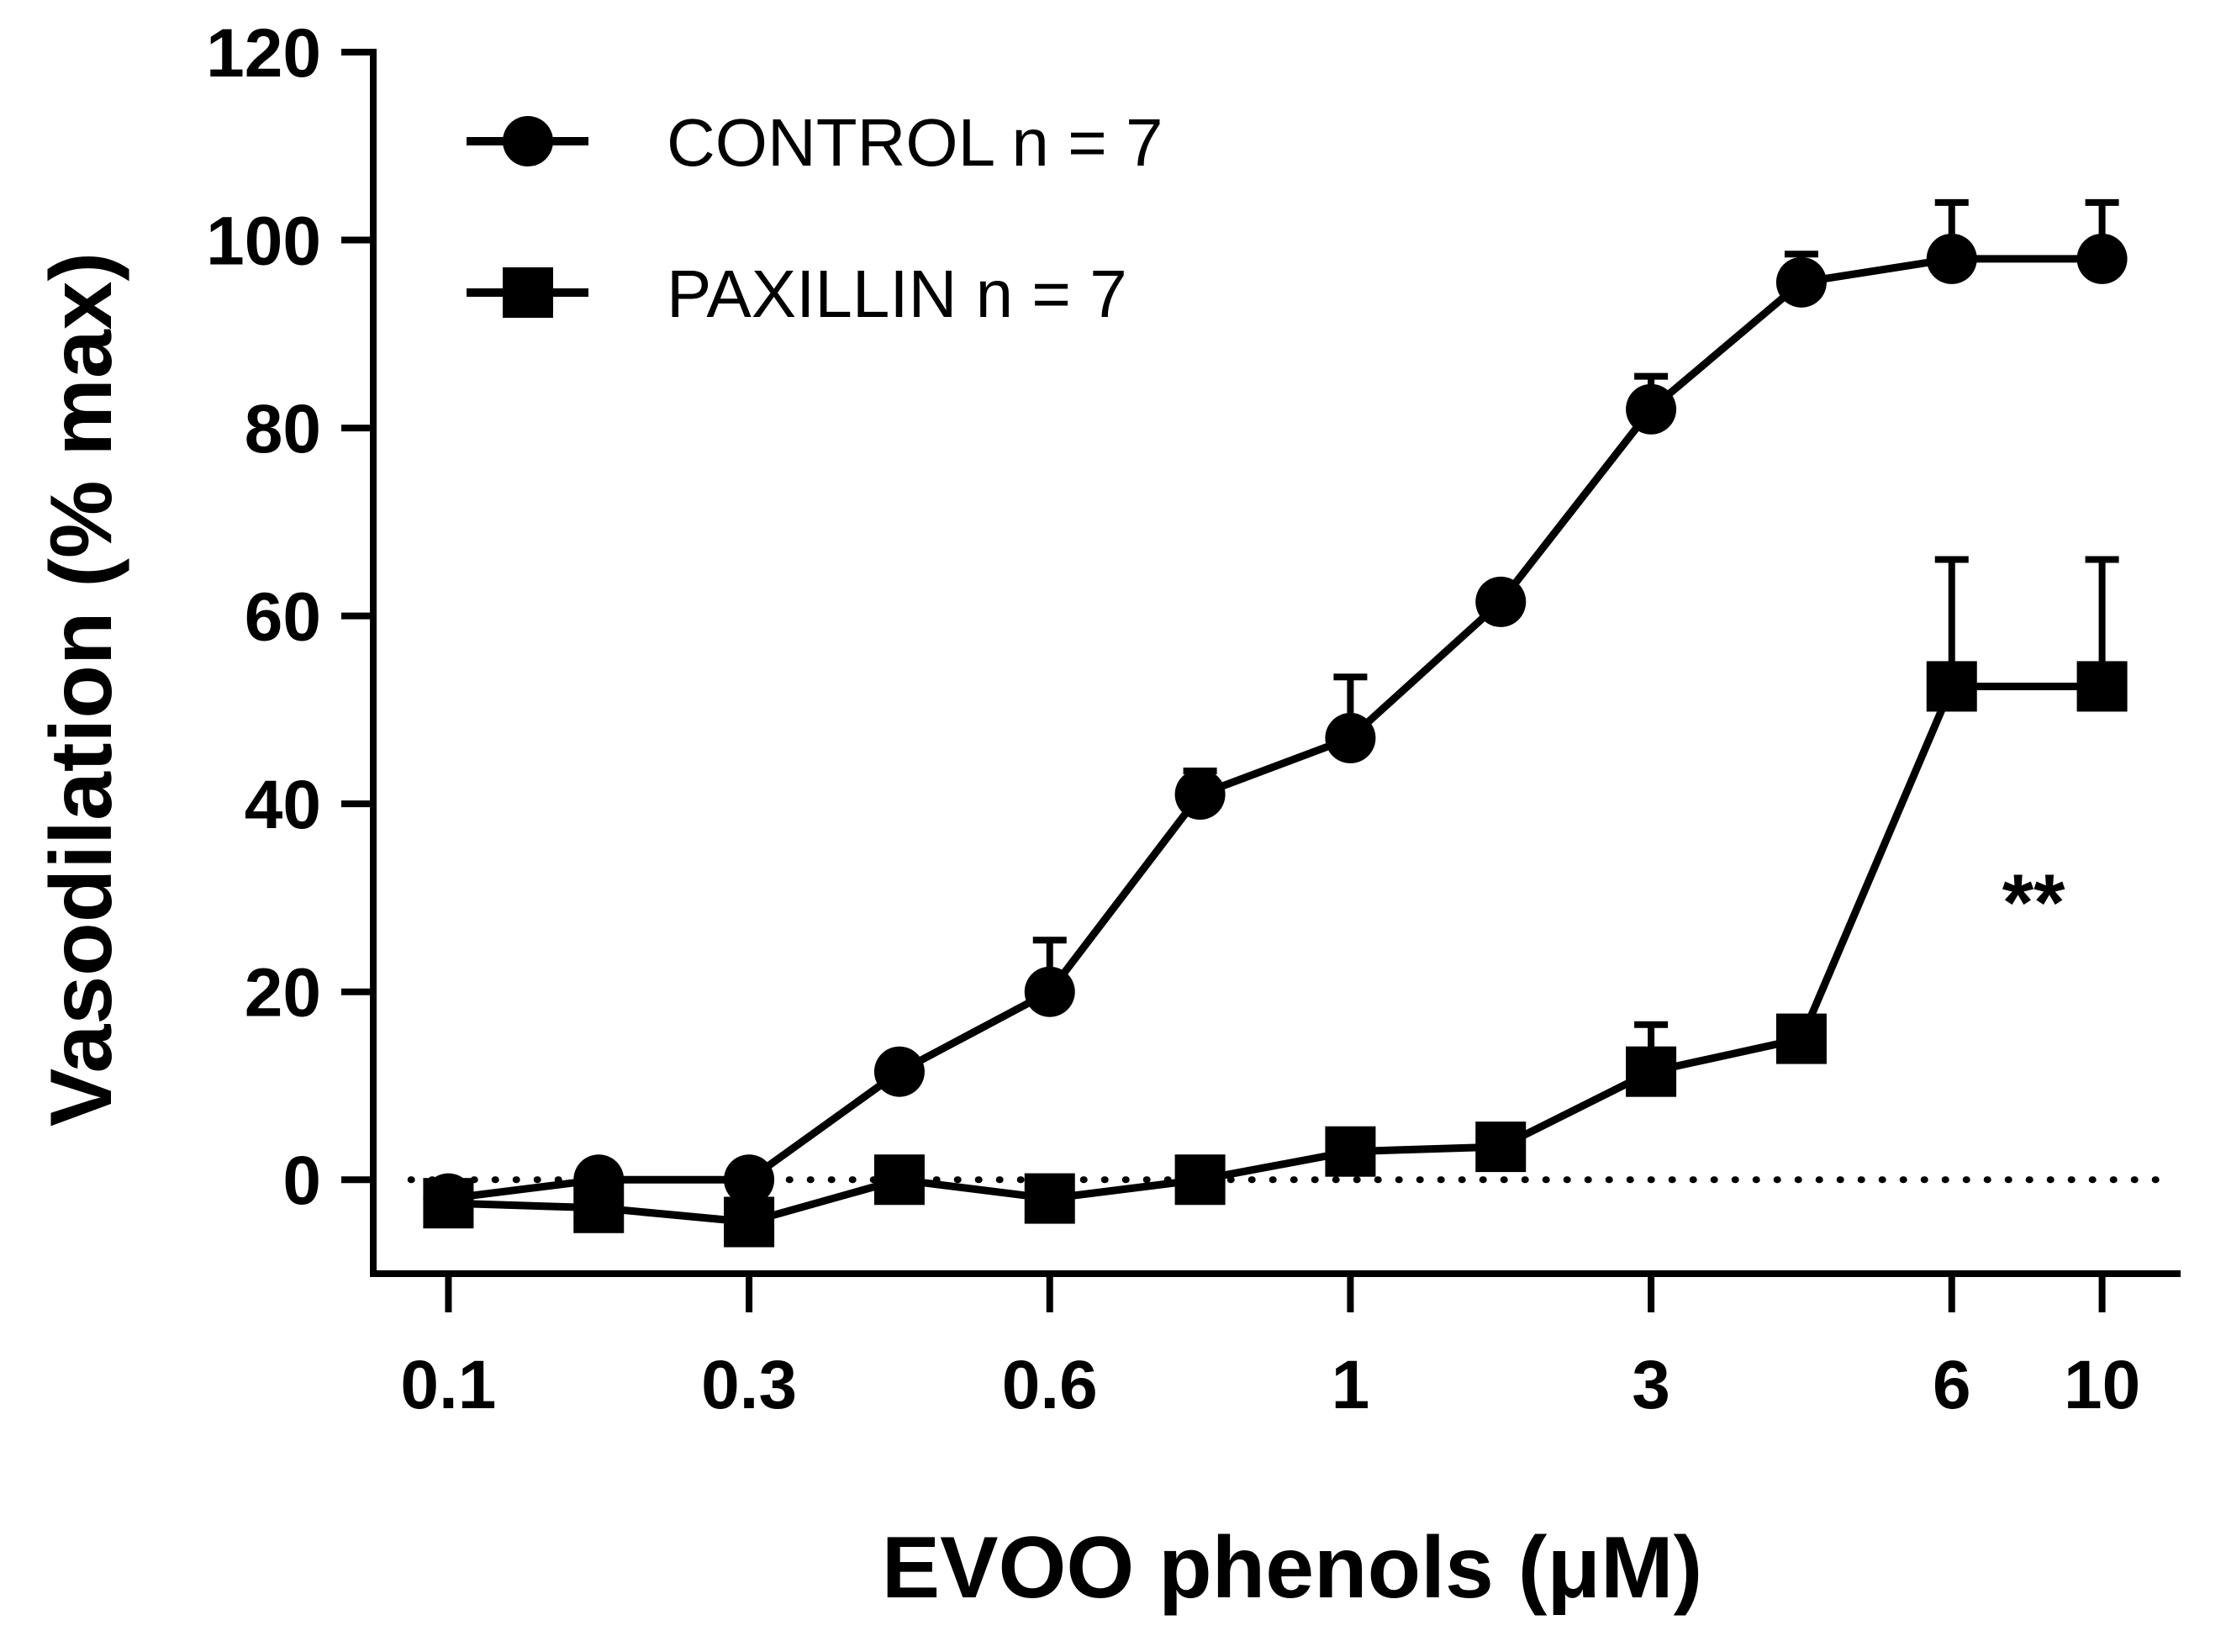 This screenshot has height=1652, width=2226. Describe the element at coordinates (1050, 1385) in the screenshot. I see `x-tick-label: 0.6` at that location.